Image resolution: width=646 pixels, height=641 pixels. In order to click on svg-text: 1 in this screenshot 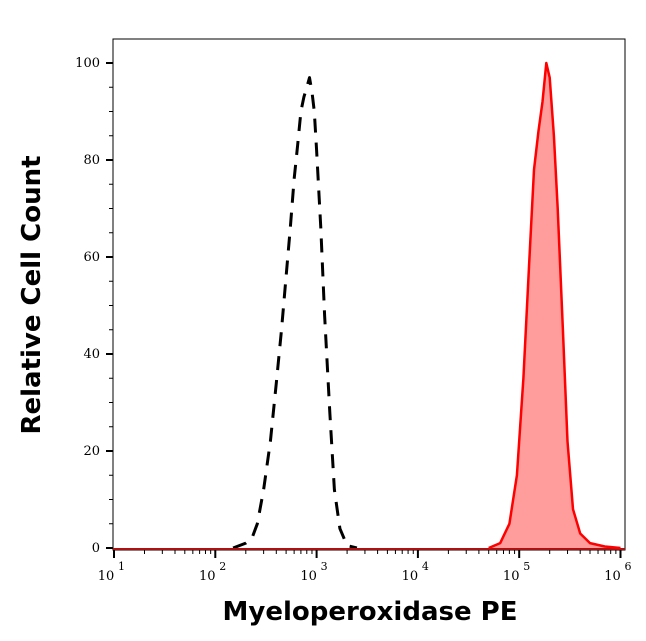, I will do `click(121, 566)`.